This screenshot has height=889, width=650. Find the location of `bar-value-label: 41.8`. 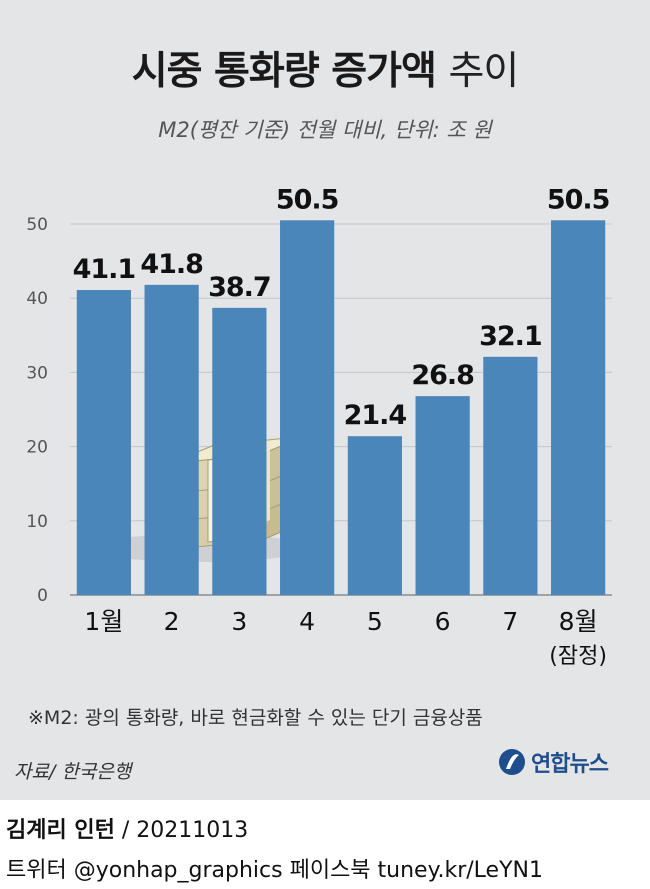

bar-value-label: 41.8 is located at coordinates (171, 264).